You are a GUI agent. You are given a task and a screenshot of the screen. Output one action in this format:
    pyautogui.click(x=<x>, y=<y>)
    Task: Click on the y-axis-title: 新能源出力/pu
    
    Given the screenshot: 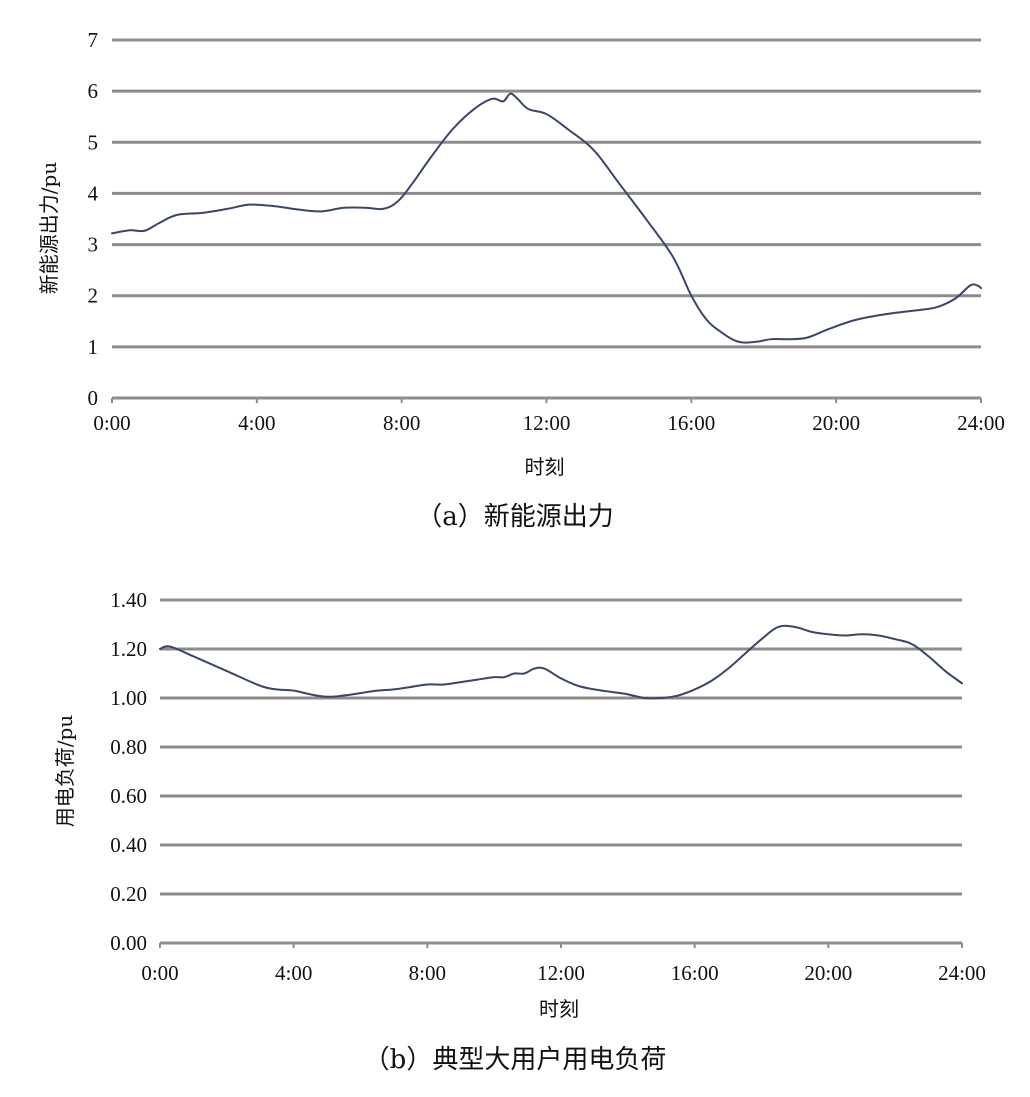 What is the action you would take?
    pyautogui.click(x=49, y=228)
    